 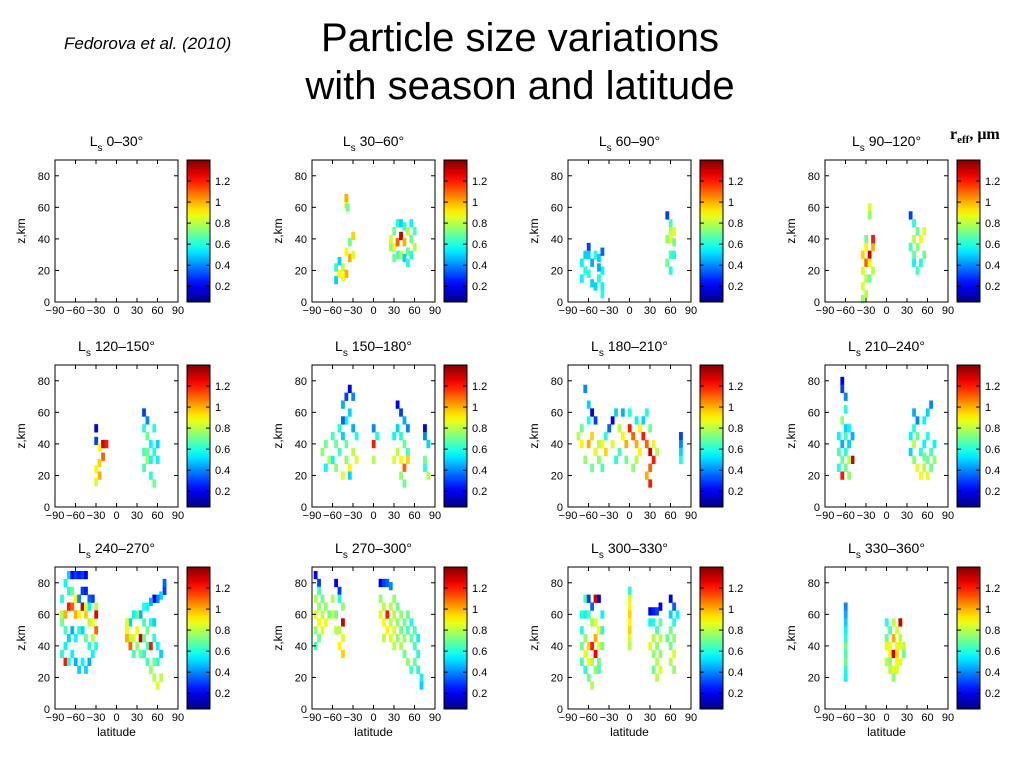 What do you see at coordinates (125, 141) in the screenshot?
I see `panel-title-range: 0–30°` at bounding box center [125, 141].